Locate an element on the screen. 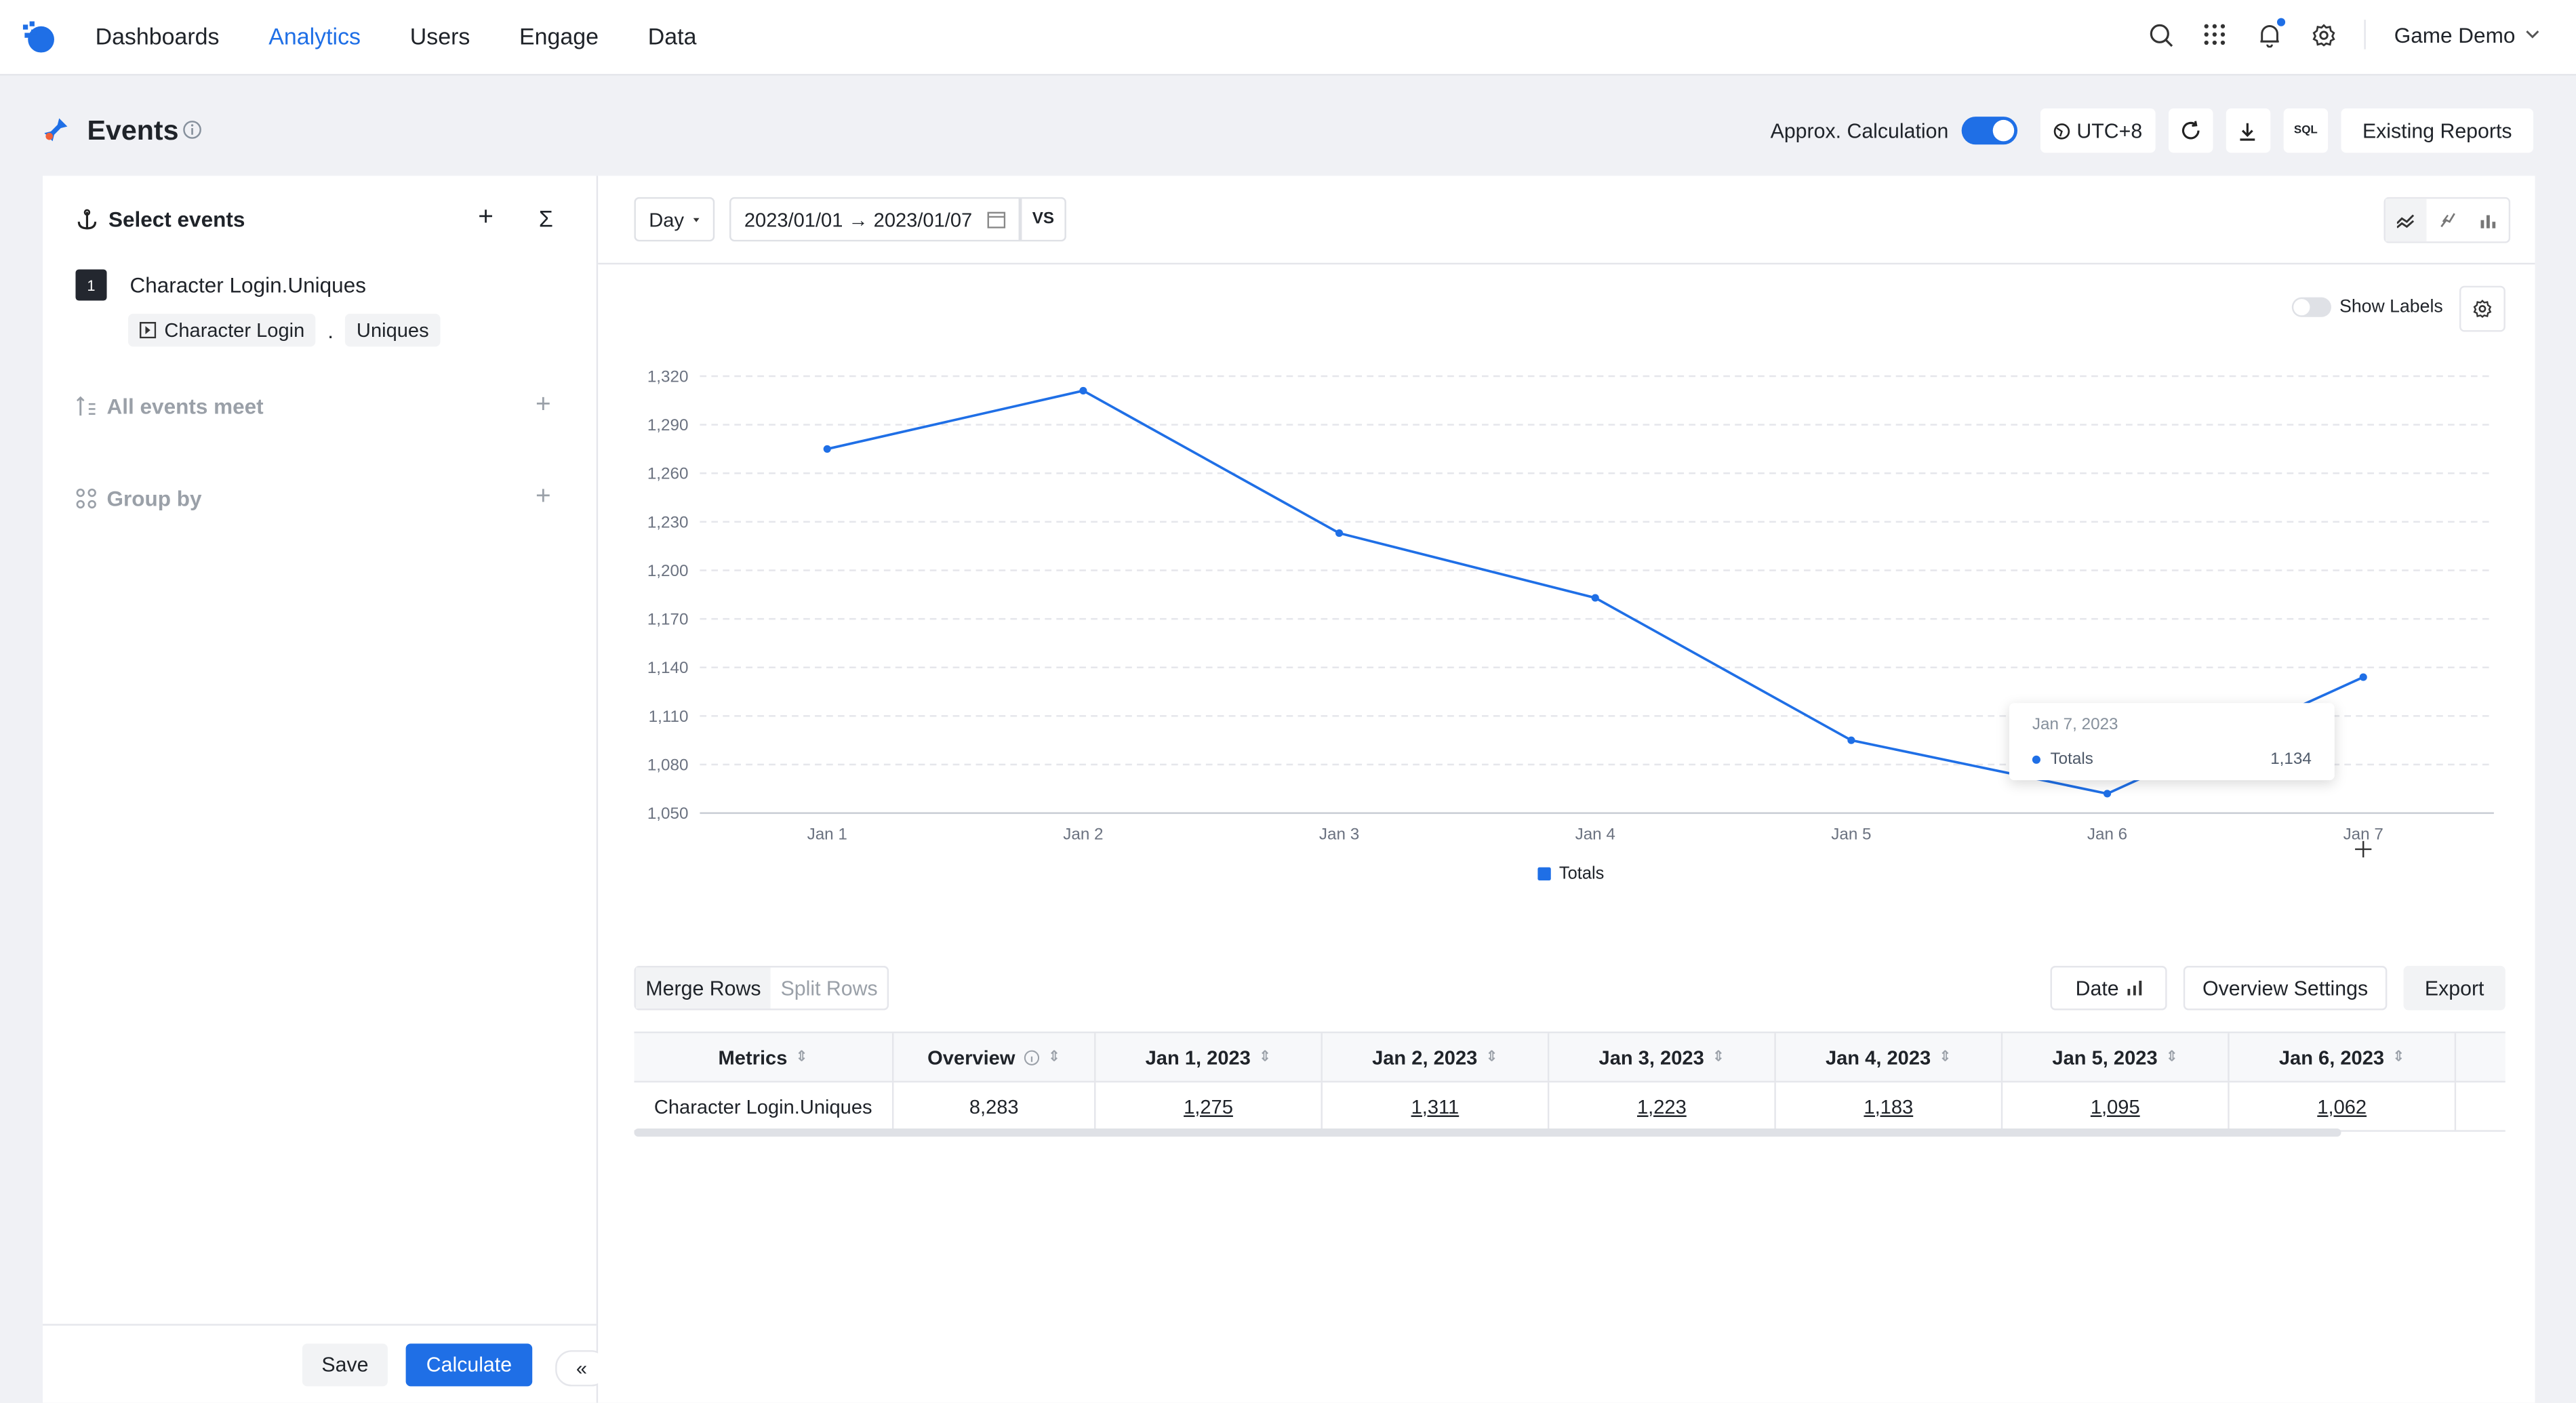 This screenshot has height=1403, width=2576. approx-calculation-label: Approx. Calculation is located at coordinates (1859, 130).